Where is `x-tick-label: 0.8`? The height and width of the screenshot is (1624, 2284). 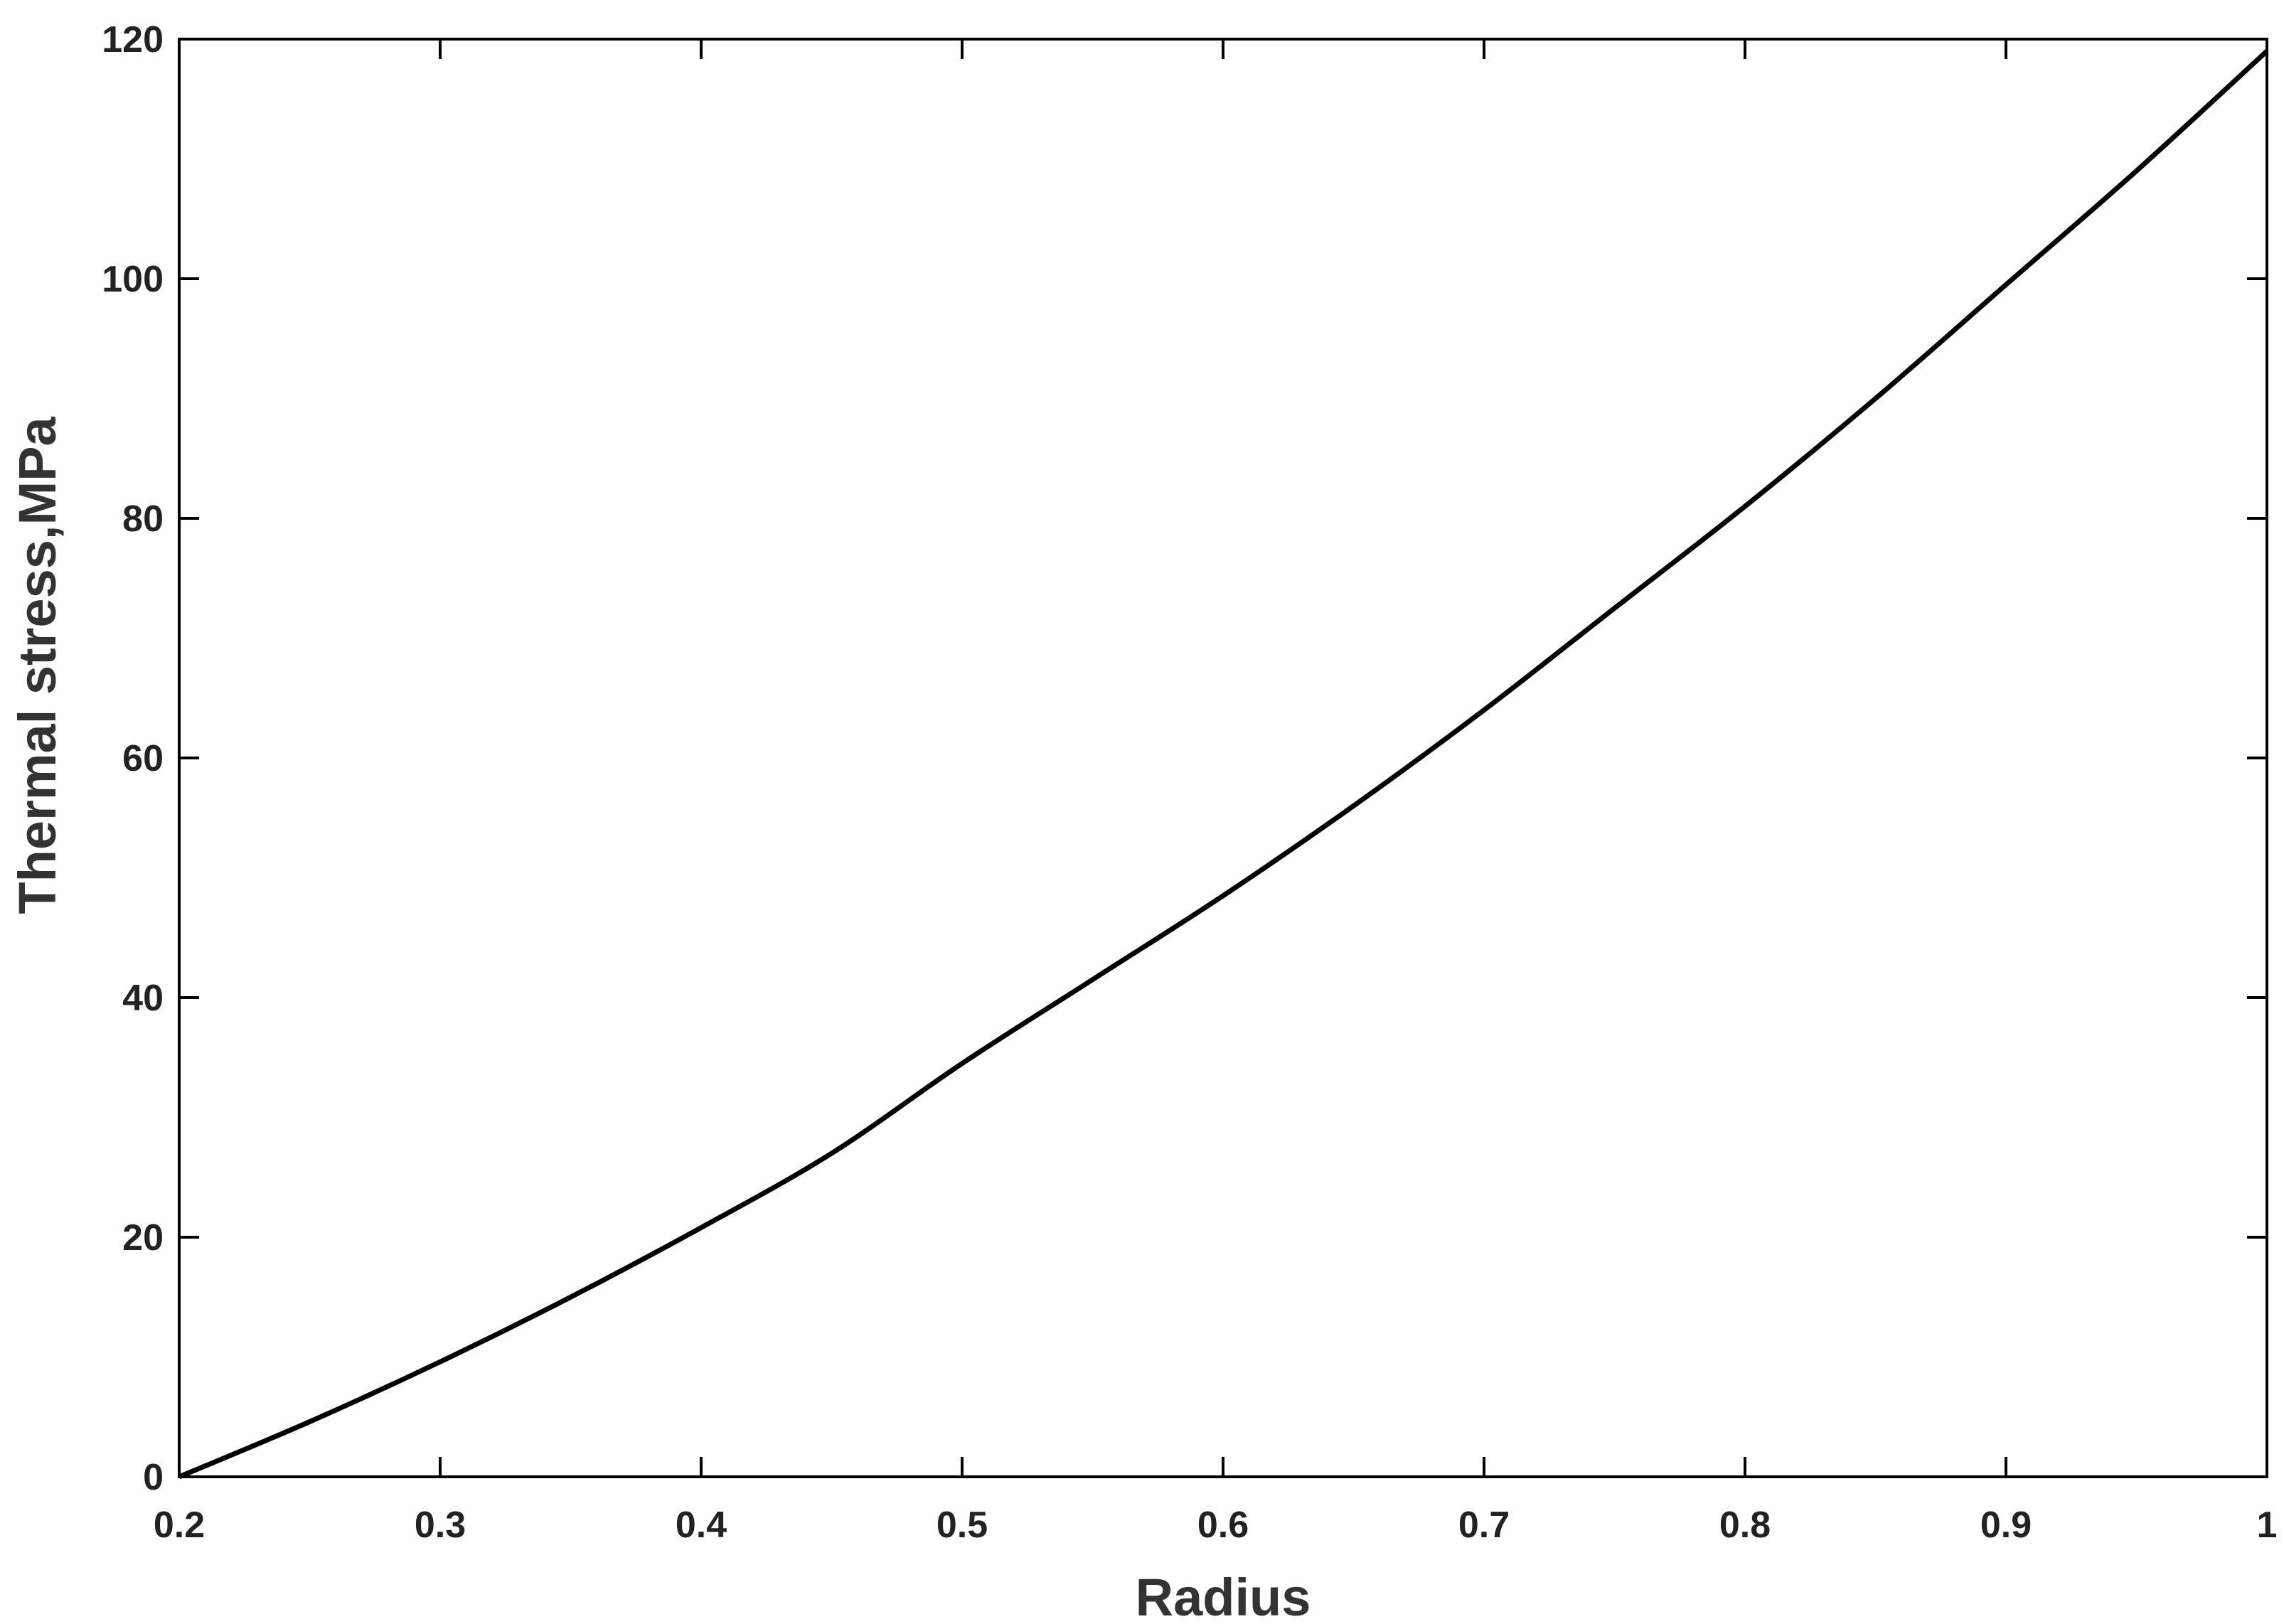
x-tick-label: 0.8 is located at coordinates (1745, 1526).